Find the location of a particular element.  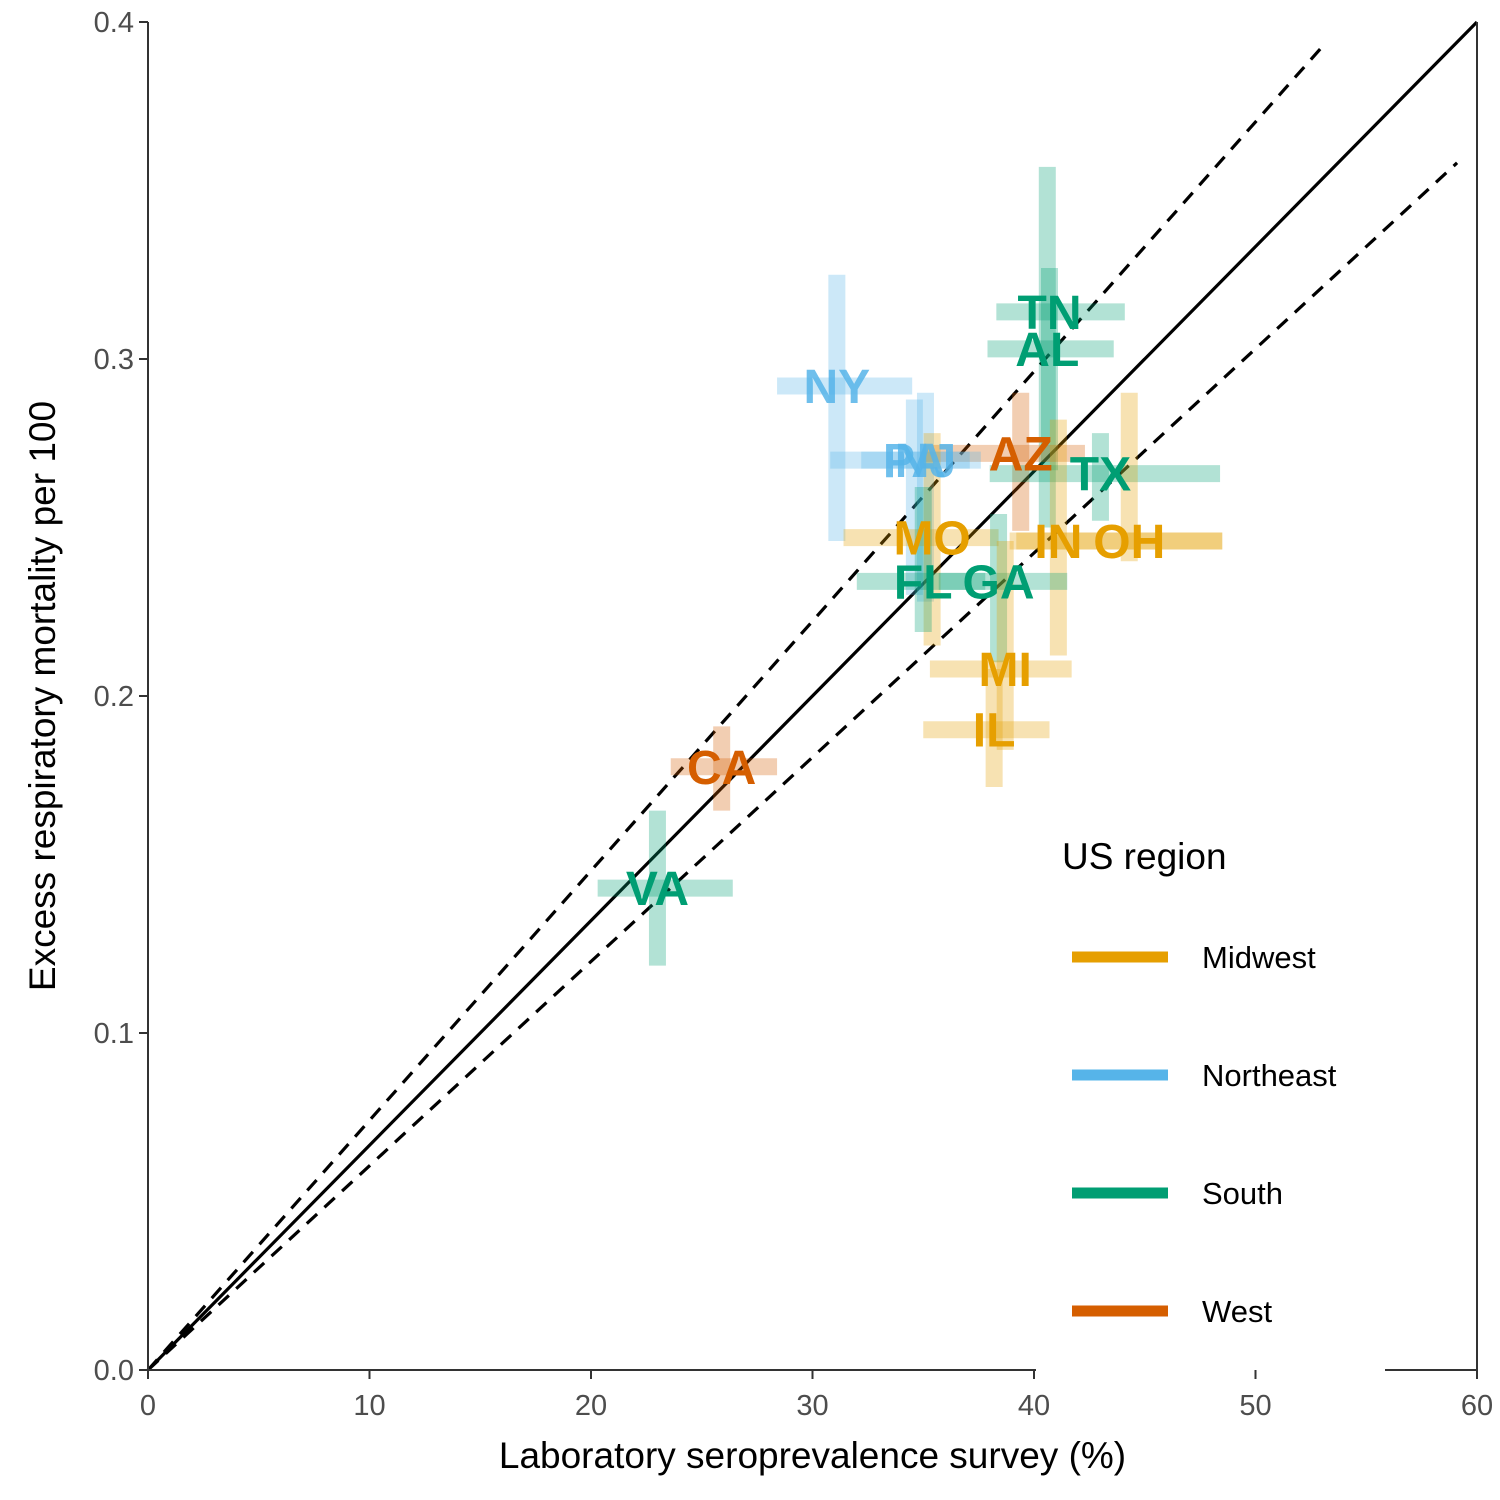

y-tick-label: 0.1 is located at coordinates (114, 1034).